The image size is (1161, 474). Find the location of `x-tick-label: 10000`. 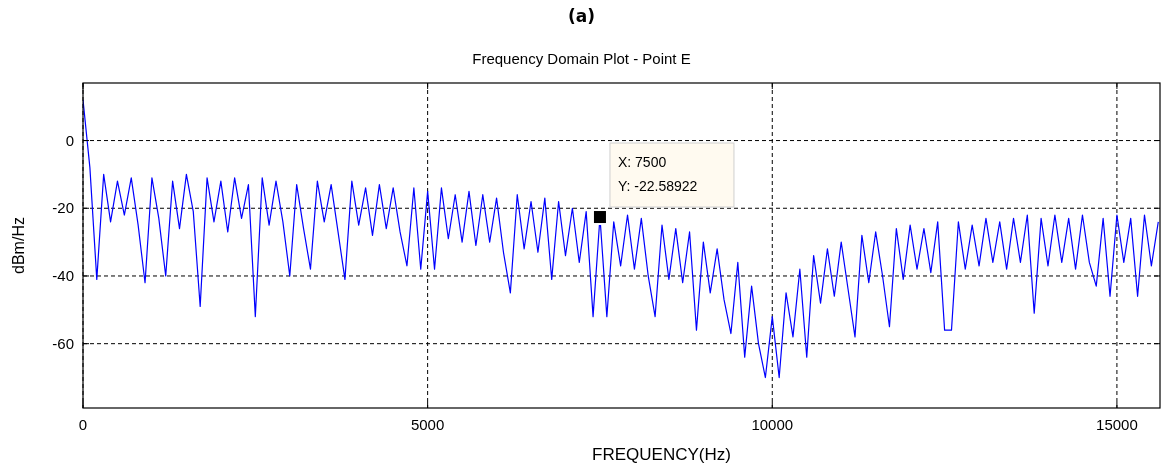

x-tick-label: 10000 is located at coordinates (772, 424).